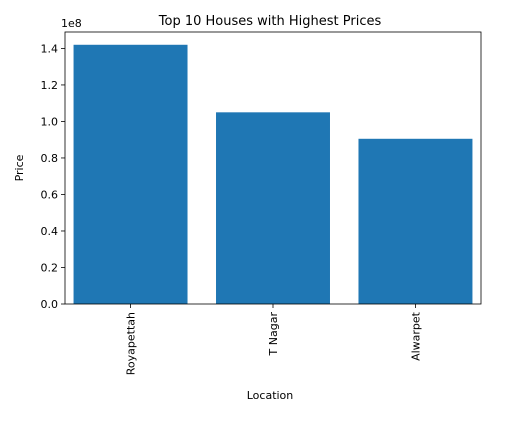 The height and width of the screenshot is (427, 527). I want to click on y-tick-label: 0.8, so click(50, 158).